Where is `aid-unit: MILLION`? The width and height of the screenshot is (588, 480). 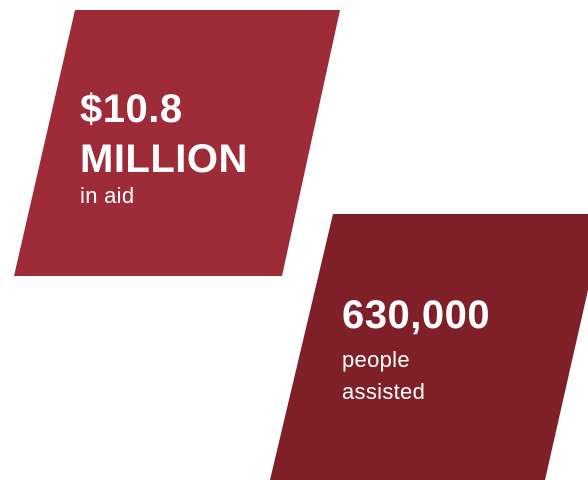
aid-unit: MILLION is located at coordinates (164, 159).